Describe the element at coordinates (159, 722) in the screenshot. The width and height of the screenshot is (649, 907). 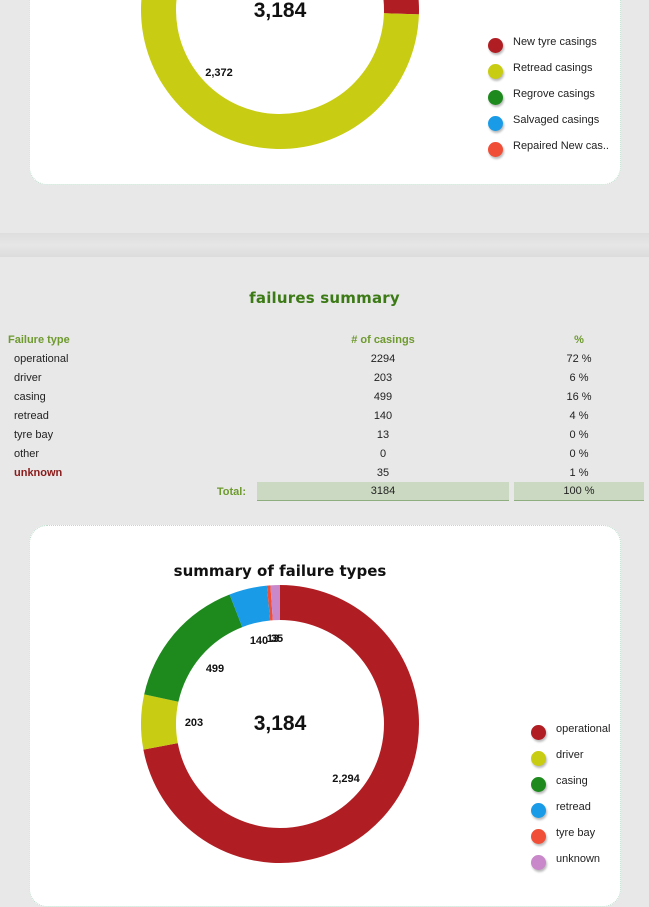
I see `donut-slice-driver` at that location.